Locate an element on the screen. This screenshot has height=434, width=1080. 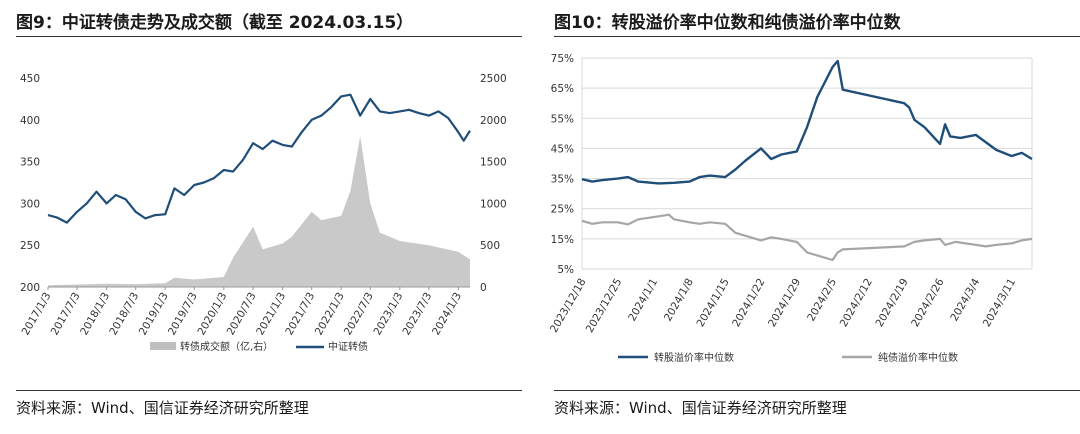
x-tick-label: 2024/1/8 is located at coordinates (679, 300).